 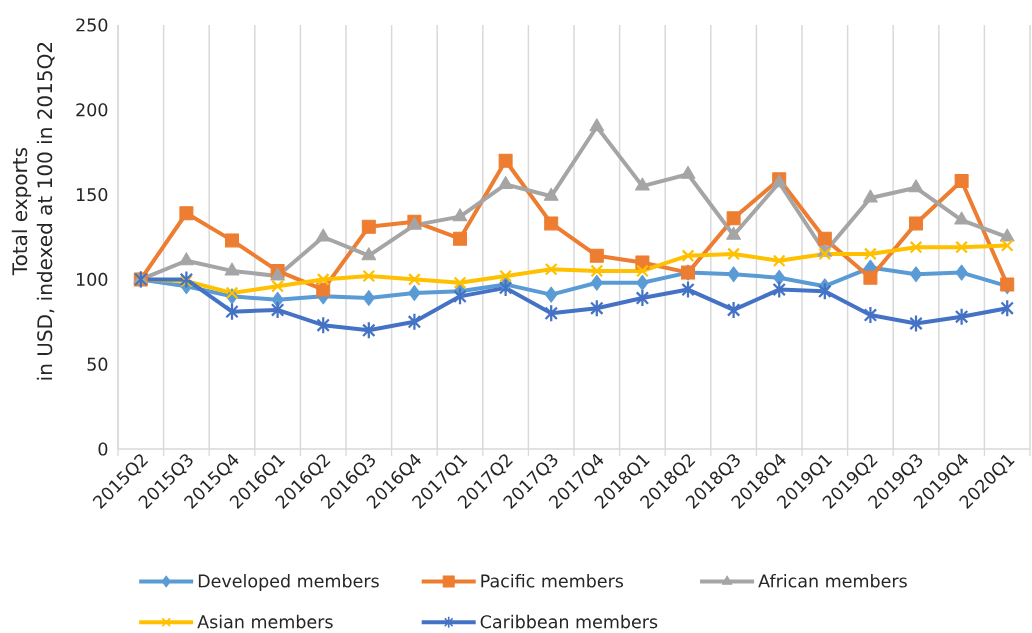 I want to click on legend-label: African members, so click(x=832, y=581).